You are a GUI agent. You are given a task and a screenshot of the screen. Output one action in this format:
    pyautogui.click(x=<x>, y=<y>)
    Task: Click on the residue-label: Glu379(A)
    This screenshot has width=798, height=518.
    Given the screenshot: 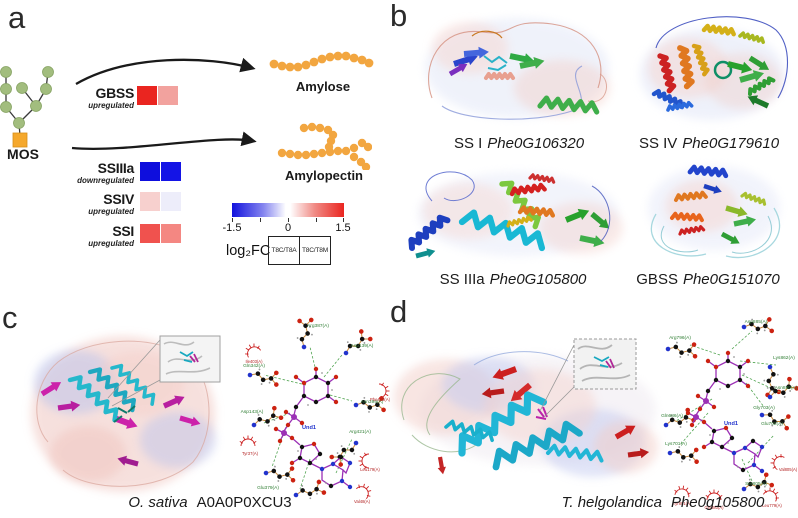 What is the action you would take?
    pyautogui.click(x=268, y=488)
    